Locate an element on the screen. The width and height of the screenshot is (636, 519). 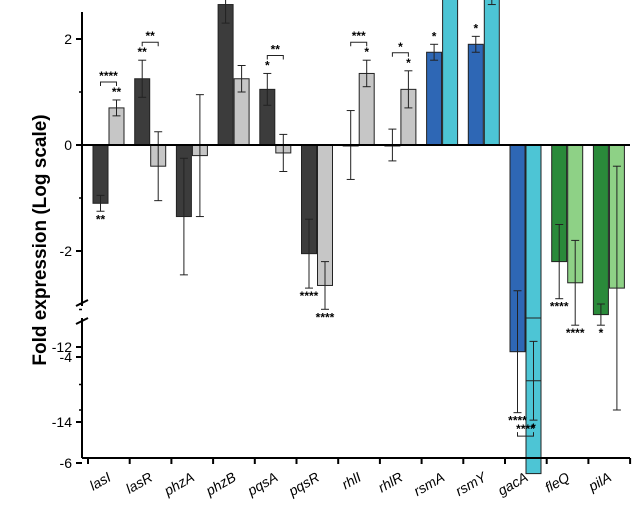
x-category-label: pqsA is located at coordinates (262, 484).